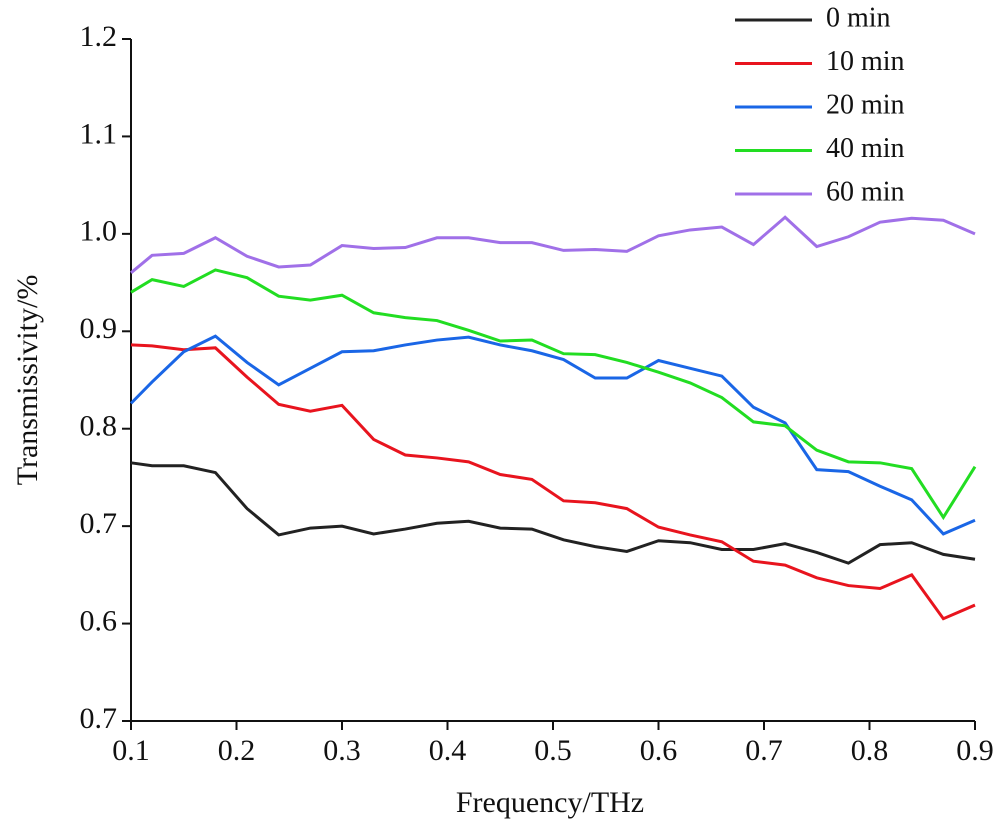 The image size is (1000, 830). I want to click on x-tick-label: 0.2, so click(237, 750).